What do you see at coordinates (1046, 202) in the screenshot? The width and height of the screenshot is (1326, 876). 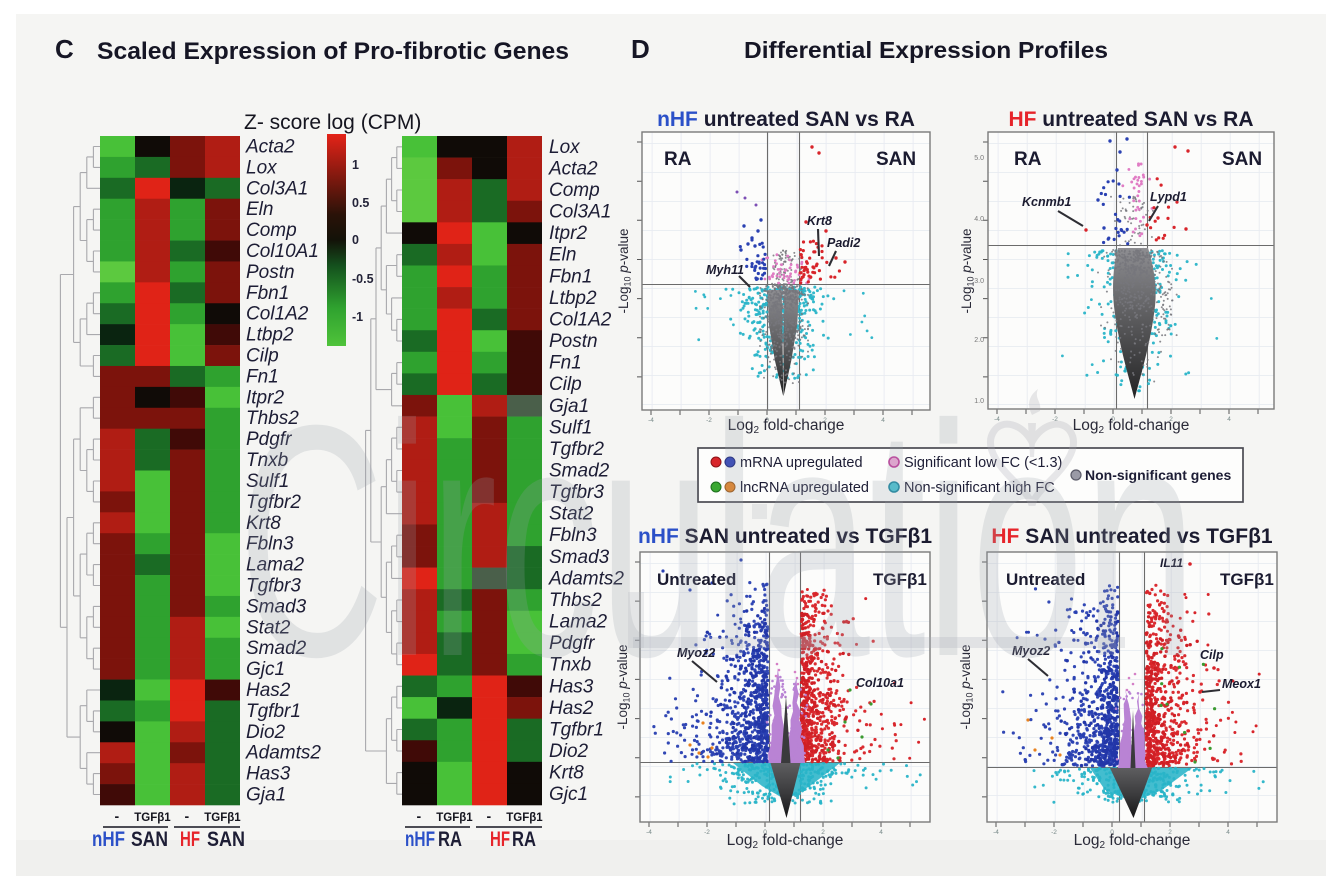 I see `svg-text: Kcnmb1` at bounding box center [1046, 202].